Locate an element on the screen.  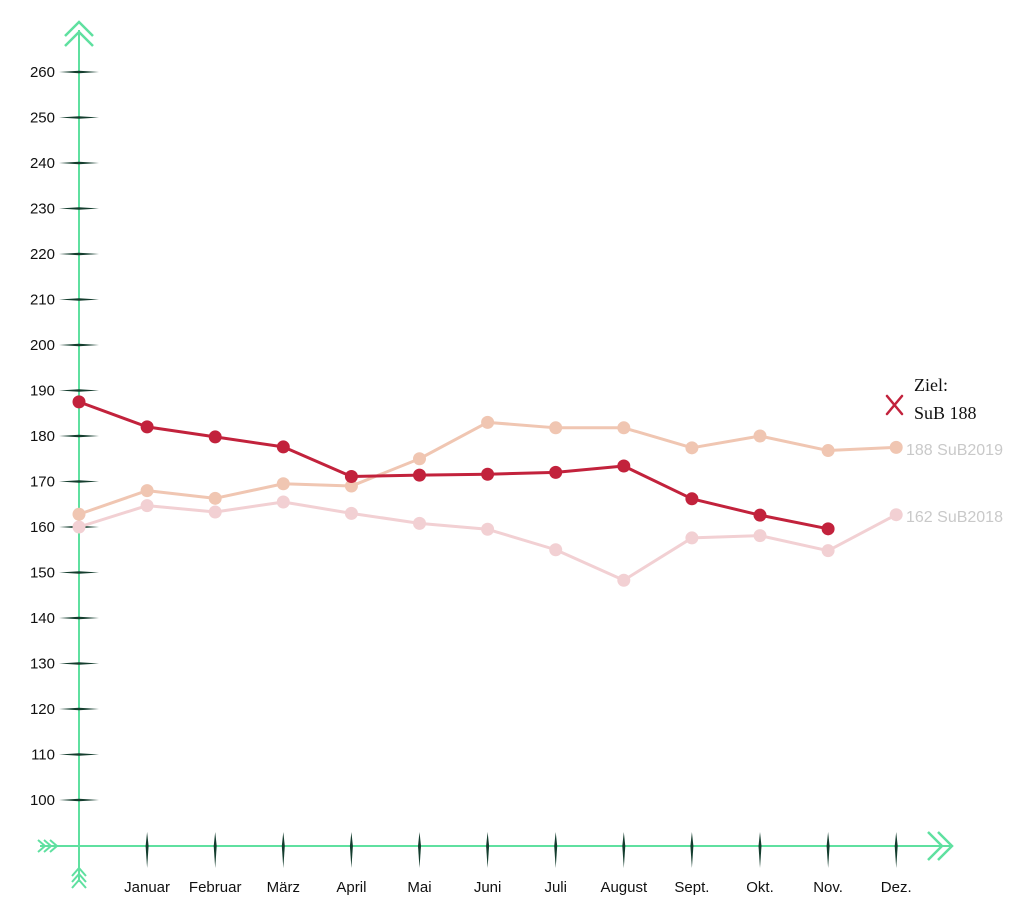
y-tick-label: 200 is located at coordinates (42, 345).